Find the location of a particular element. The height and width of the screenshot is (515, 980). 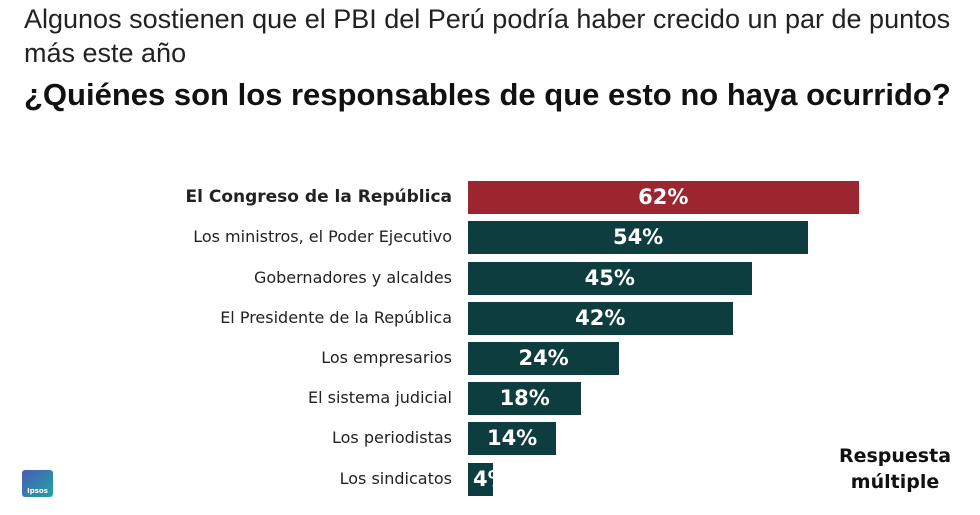

category-label: El sistema judicial is located at coordinates (379, 397).